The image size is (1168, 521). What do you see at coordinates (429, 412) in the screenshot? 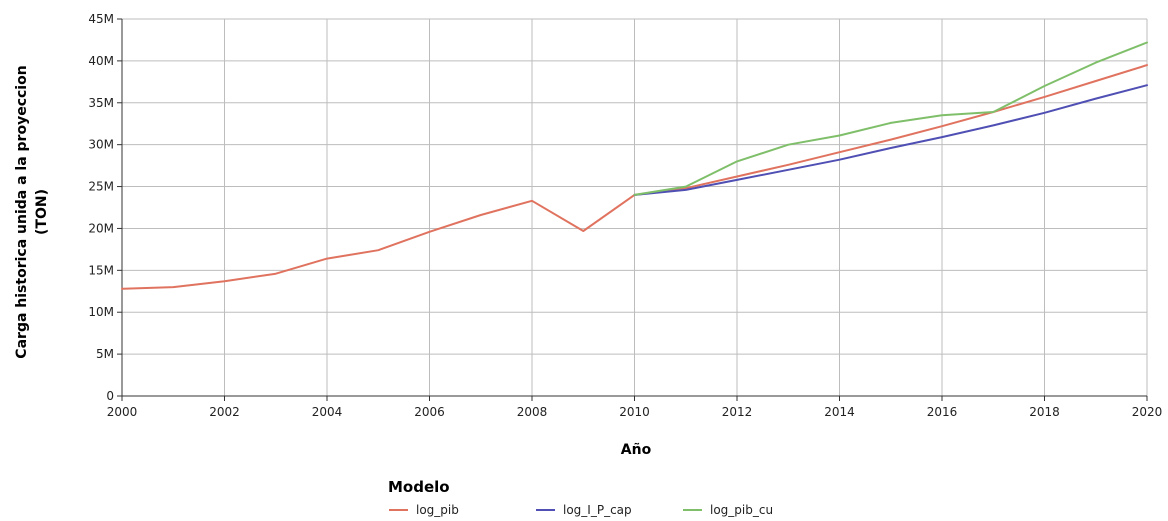
I see `x-tick-label: 2006` at bounding box center [429, 412].